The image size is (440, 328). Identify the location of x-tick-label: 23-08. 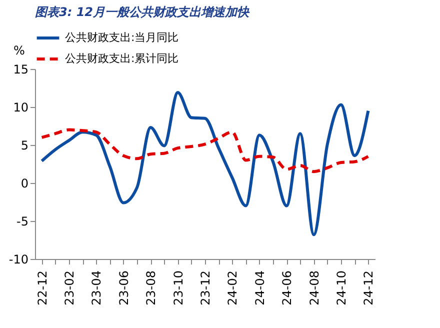
(151, 288).